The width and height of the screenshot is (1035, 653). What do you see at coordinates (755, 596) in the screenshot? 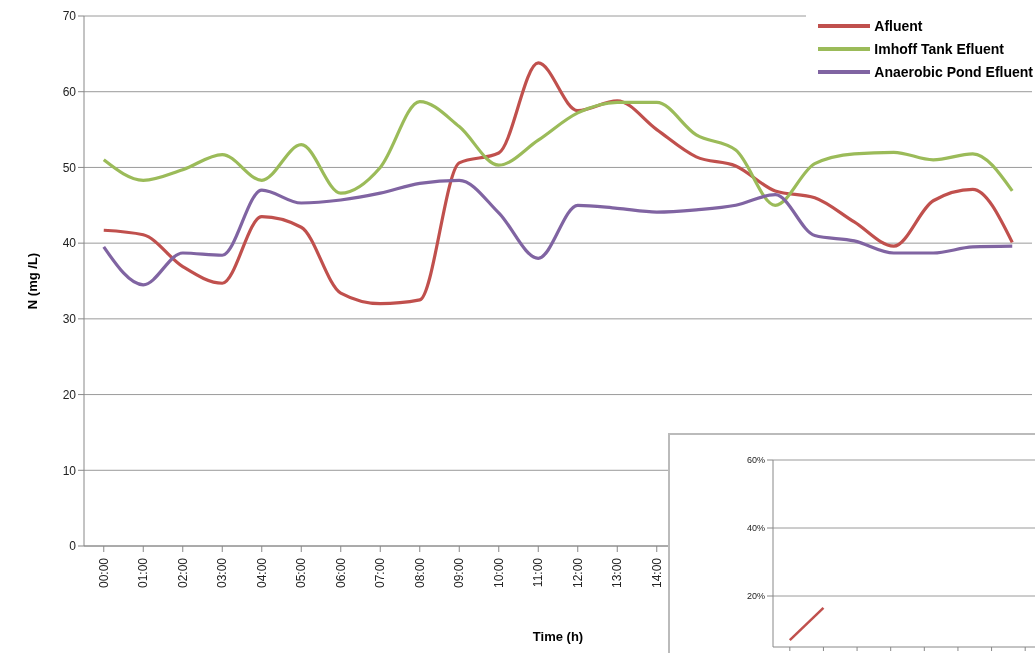
I see `y-tick-label: 20%` at bounding box center [755, 596].